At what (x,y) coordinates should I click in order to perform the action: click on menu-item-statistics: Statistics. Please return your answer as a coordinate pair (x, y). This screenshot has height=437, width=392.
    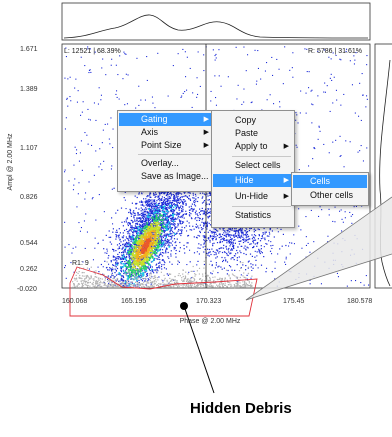
    Looking at the image, I should click on (253, 215).